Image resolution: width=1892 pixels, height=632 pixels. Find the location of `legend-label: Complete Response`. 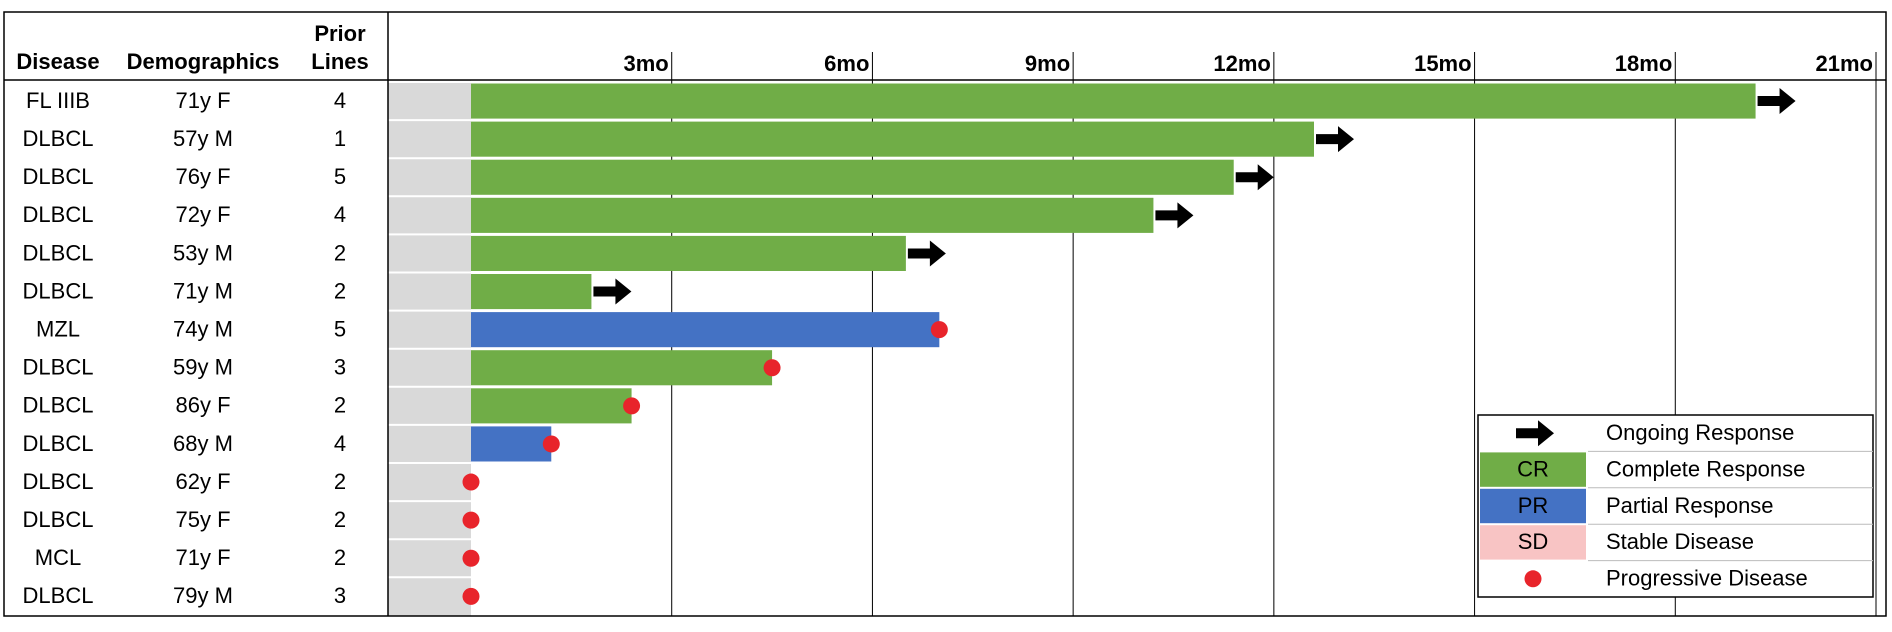

legend-label: Complete Response is located at coordinates (1705, 468).